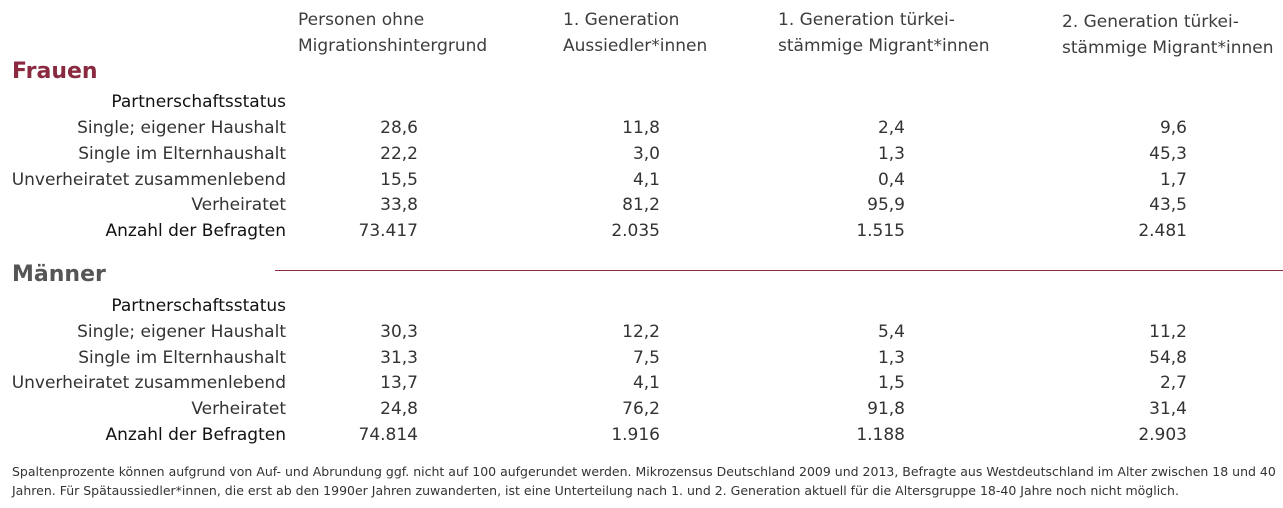 This screenshot has height=508, width=1283. What do you see at coordinates (1173, 128) in the screenshot?
I see `cell-value: 9,6` at bounding box center [1173, 128].